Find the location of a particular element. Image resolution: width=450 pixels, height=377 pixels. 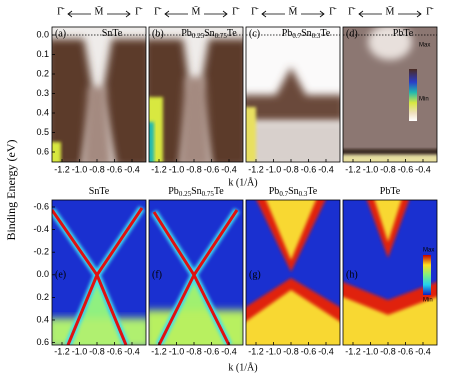

y-tick-label: -0.4 is located at coordinates (41, 229).